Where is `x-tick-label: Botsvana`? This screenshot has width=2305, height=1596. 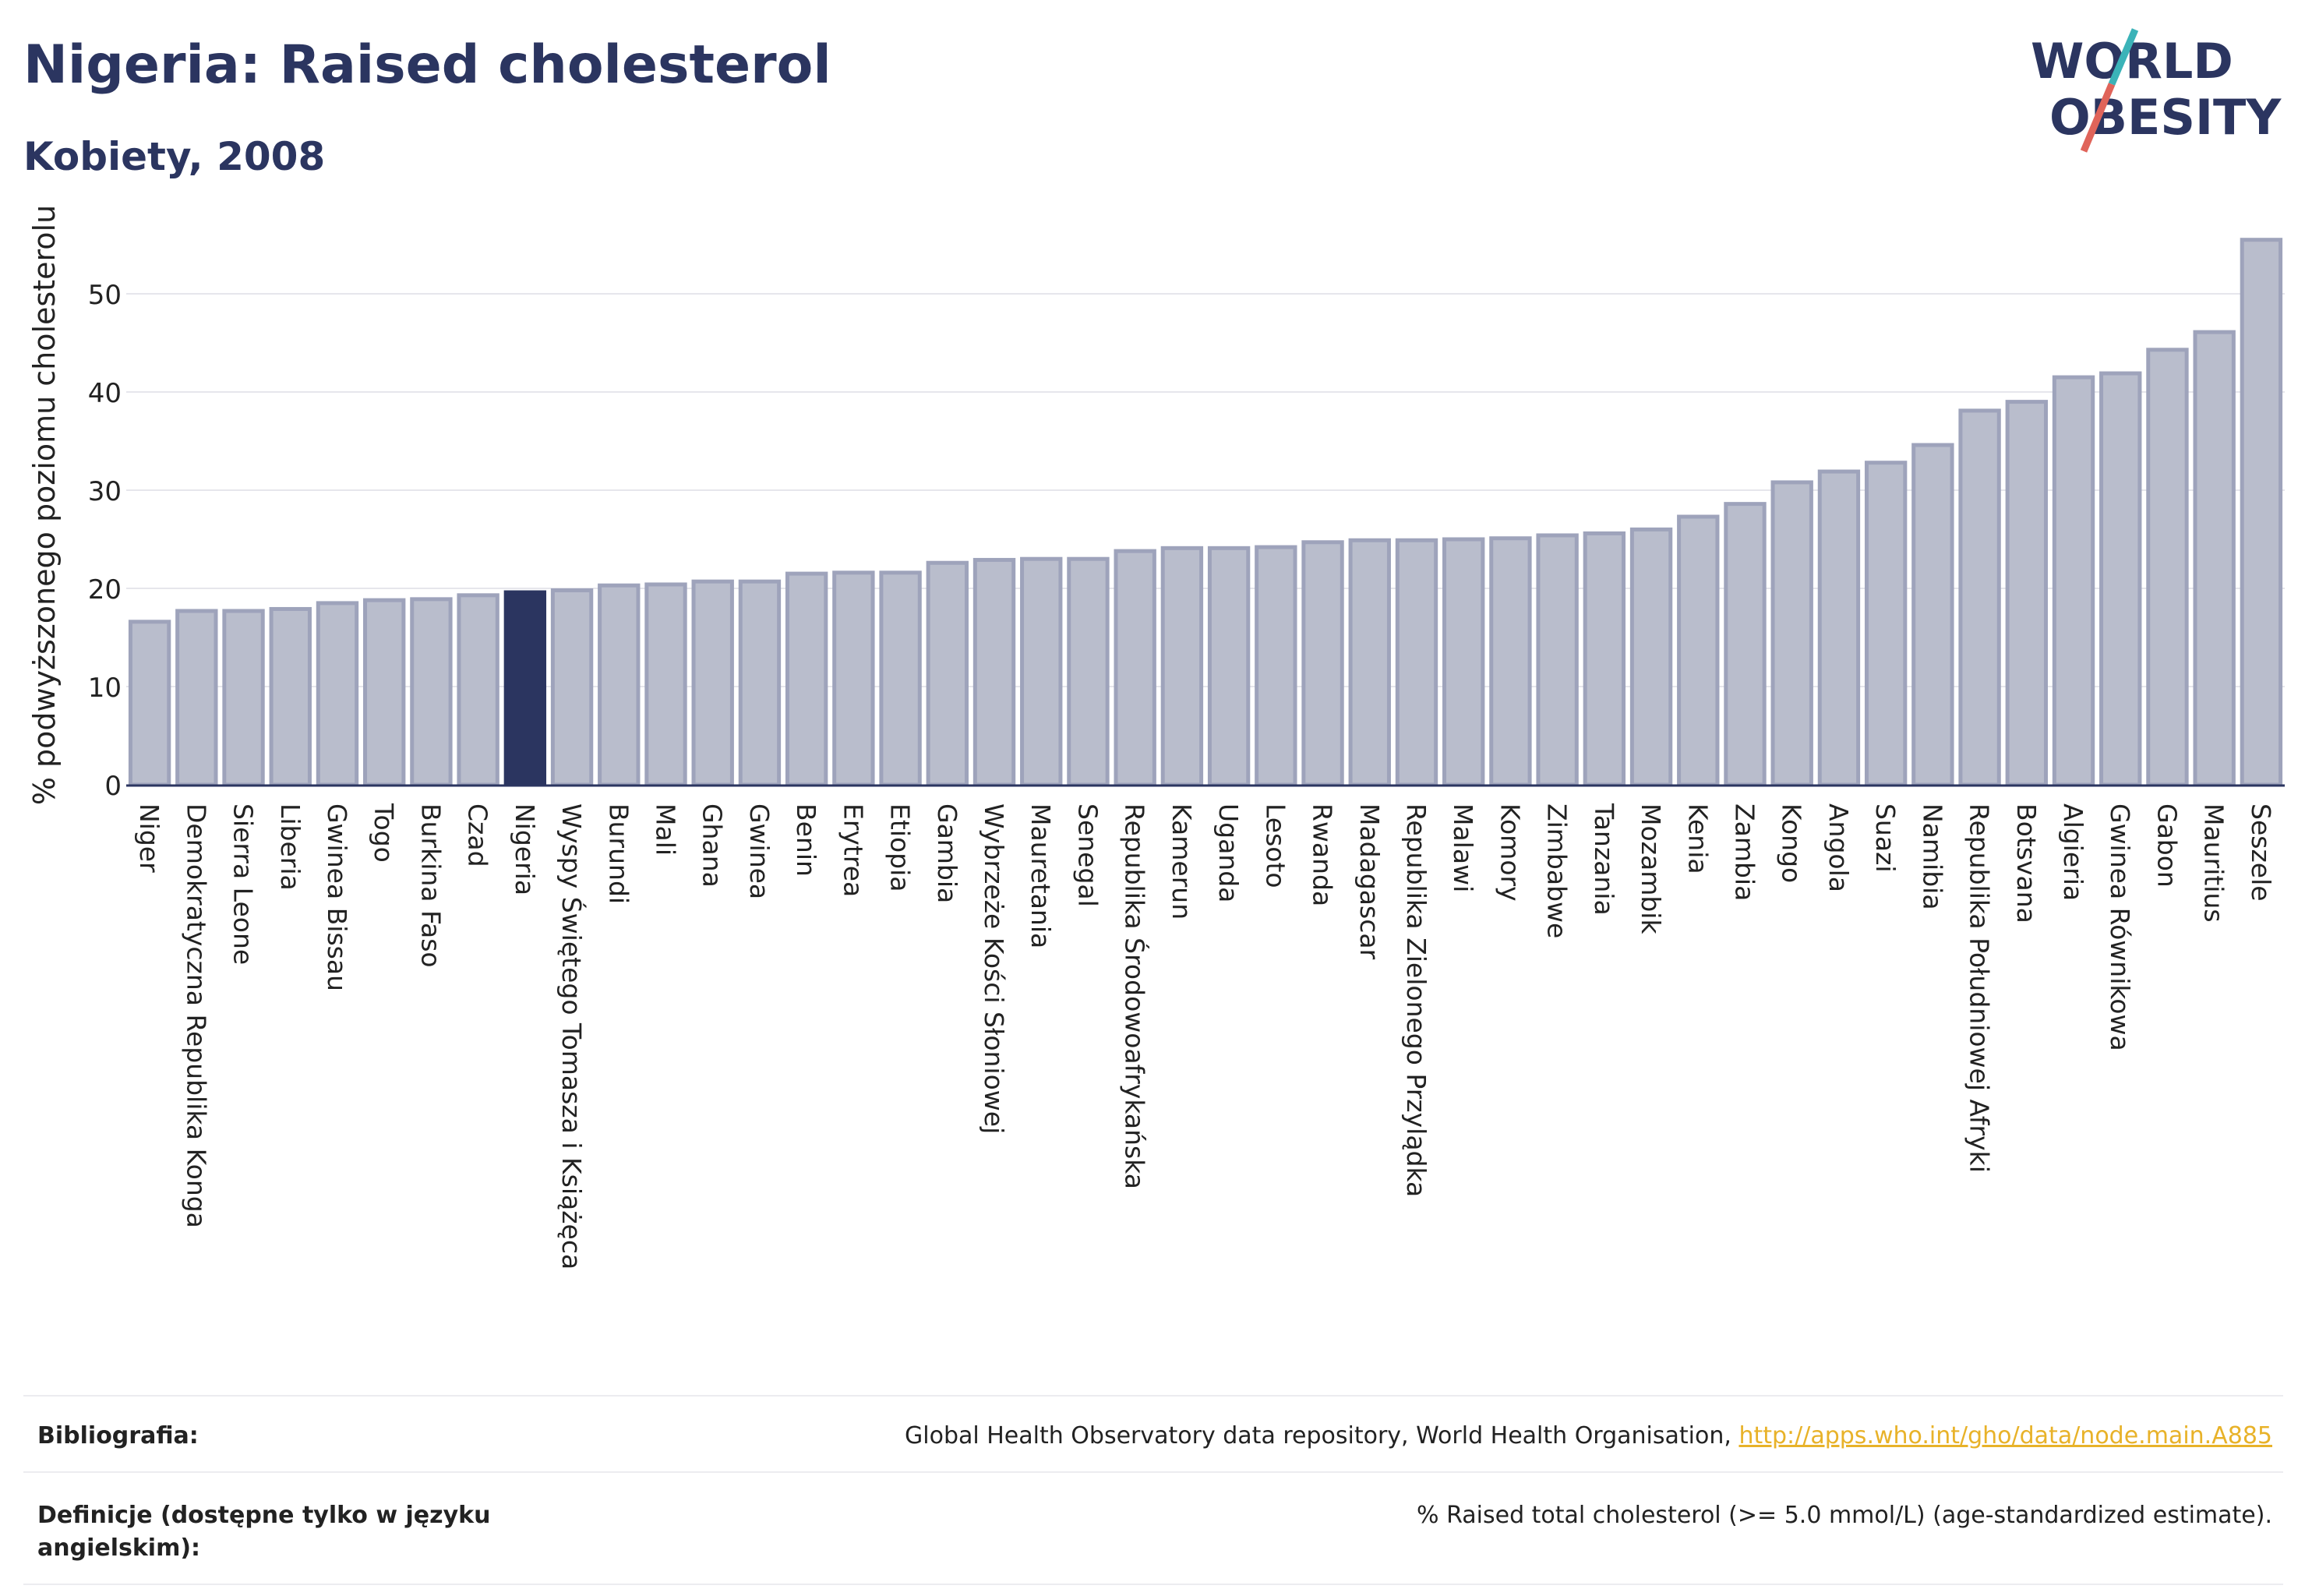 x-tick-label: Botsvana is located at coordinates (2026, 863).